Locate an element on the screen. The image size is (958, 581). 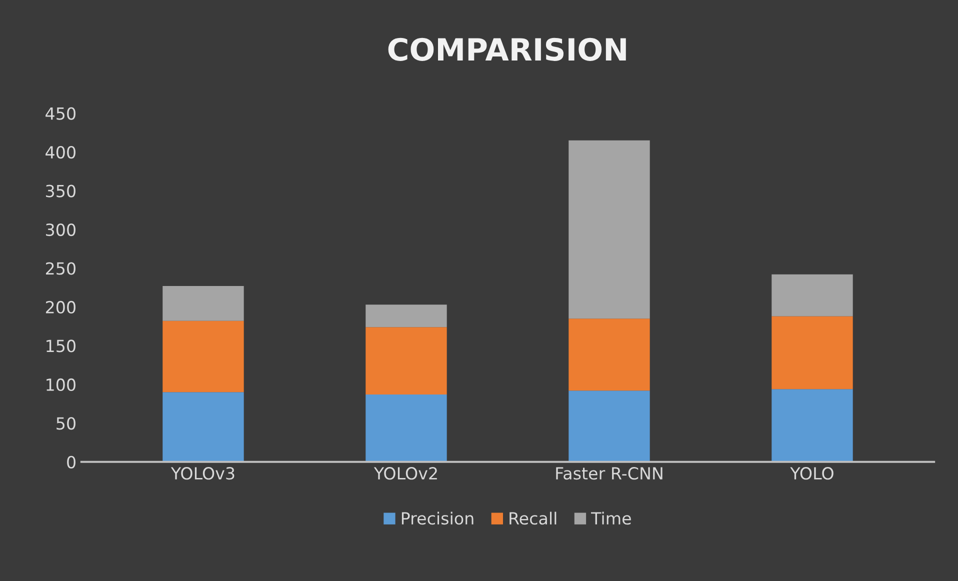
legend-label: Recall is located at coordinates (533, 518).